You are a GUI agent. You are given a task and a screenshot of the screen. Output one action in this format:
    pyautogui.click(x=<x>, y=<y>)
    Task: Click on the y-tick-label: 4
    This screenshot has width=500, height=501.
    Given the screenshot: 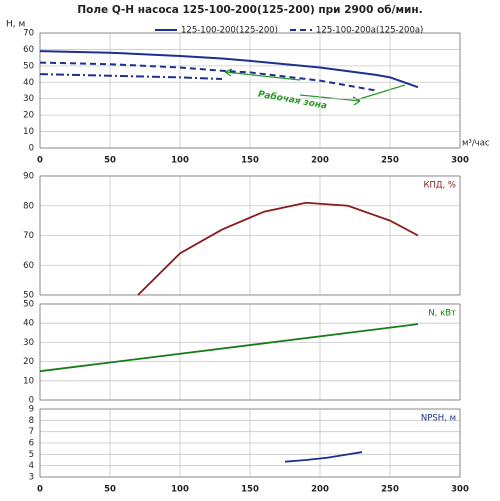 What is the action you would take?
    pyautogui.click(x=31, y=466)
    